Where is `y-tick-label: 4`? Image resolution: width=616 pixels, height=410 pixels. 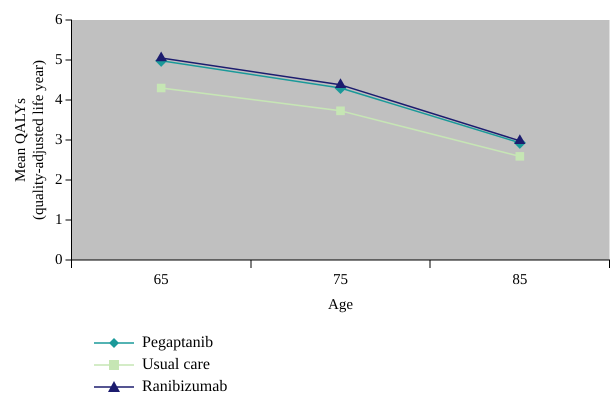
y-tick-label: 4 is located at coordinates (59, 100).